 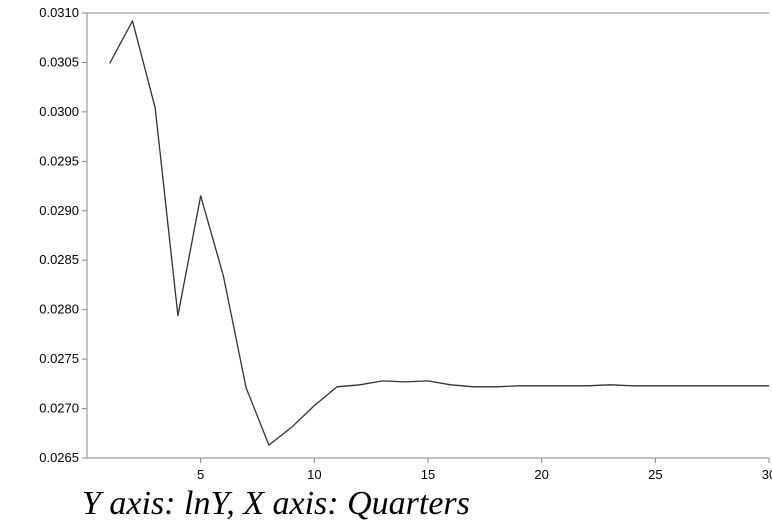 What do you see at coordinates (59, 259) in the screenshot?
I see `y-tick-label: 0.0285` at bounding box center [59, 259].